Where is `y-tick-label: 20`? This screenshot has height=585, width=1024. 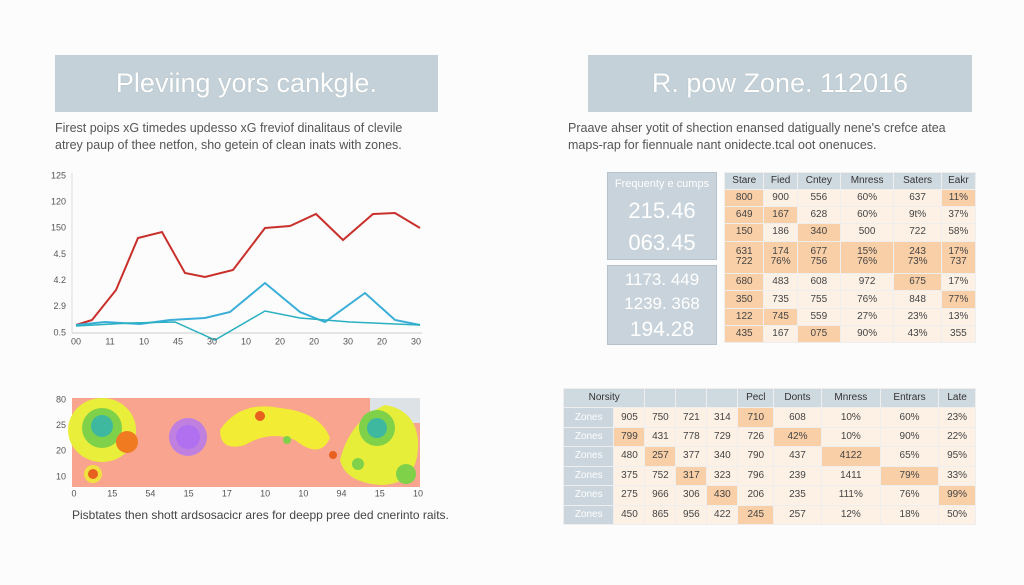 y-tick-label: 20 is located at coordinates (61, 451).